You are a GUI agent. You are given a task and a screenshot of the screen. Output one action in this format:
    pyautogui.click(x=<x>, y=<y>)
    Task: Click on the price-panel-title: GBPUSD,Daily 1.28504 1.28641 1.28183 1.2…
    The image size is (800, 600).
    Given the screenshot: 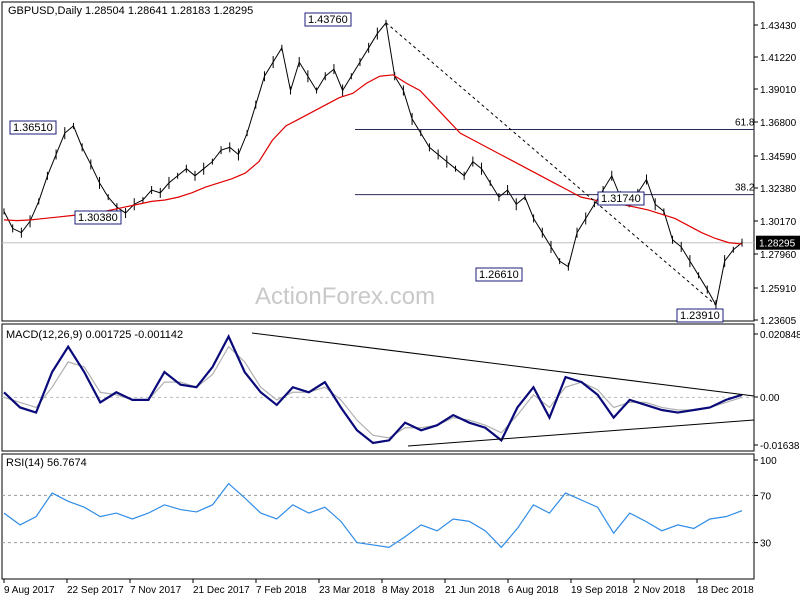 What is the action you would take?
    pyautogui.click(x=130, y=11)
    